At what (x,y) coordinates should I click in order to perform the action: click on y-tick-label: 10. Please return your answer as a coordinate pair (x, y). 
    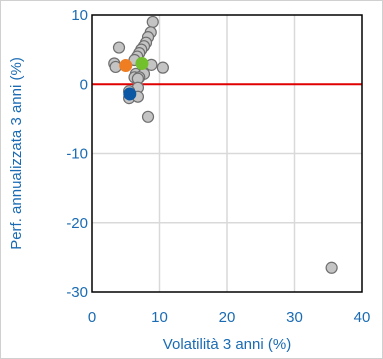
    Looking at the image, I should click on (79, 15).